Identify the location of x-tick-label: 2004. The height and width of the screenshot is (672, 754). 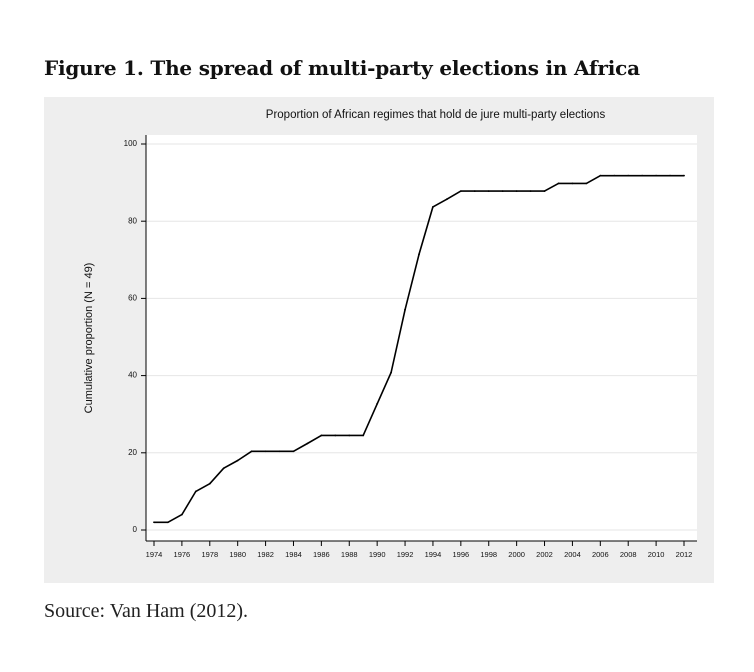
(572, 554).